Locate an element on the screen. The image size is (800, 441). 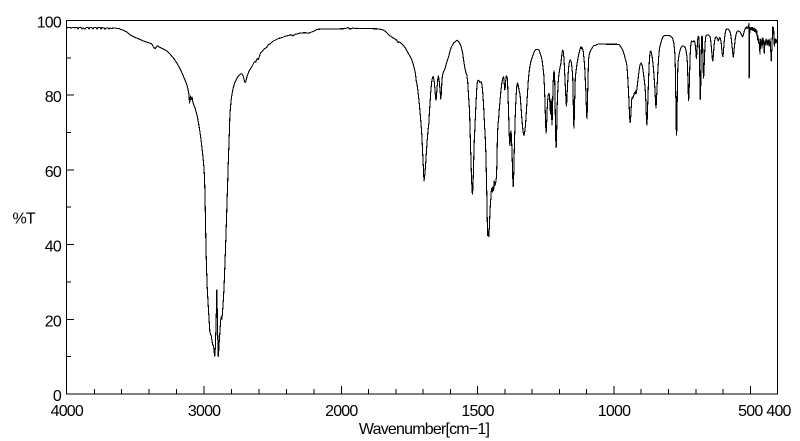
svg-text: 1000 is located at coordinates (614, 411).